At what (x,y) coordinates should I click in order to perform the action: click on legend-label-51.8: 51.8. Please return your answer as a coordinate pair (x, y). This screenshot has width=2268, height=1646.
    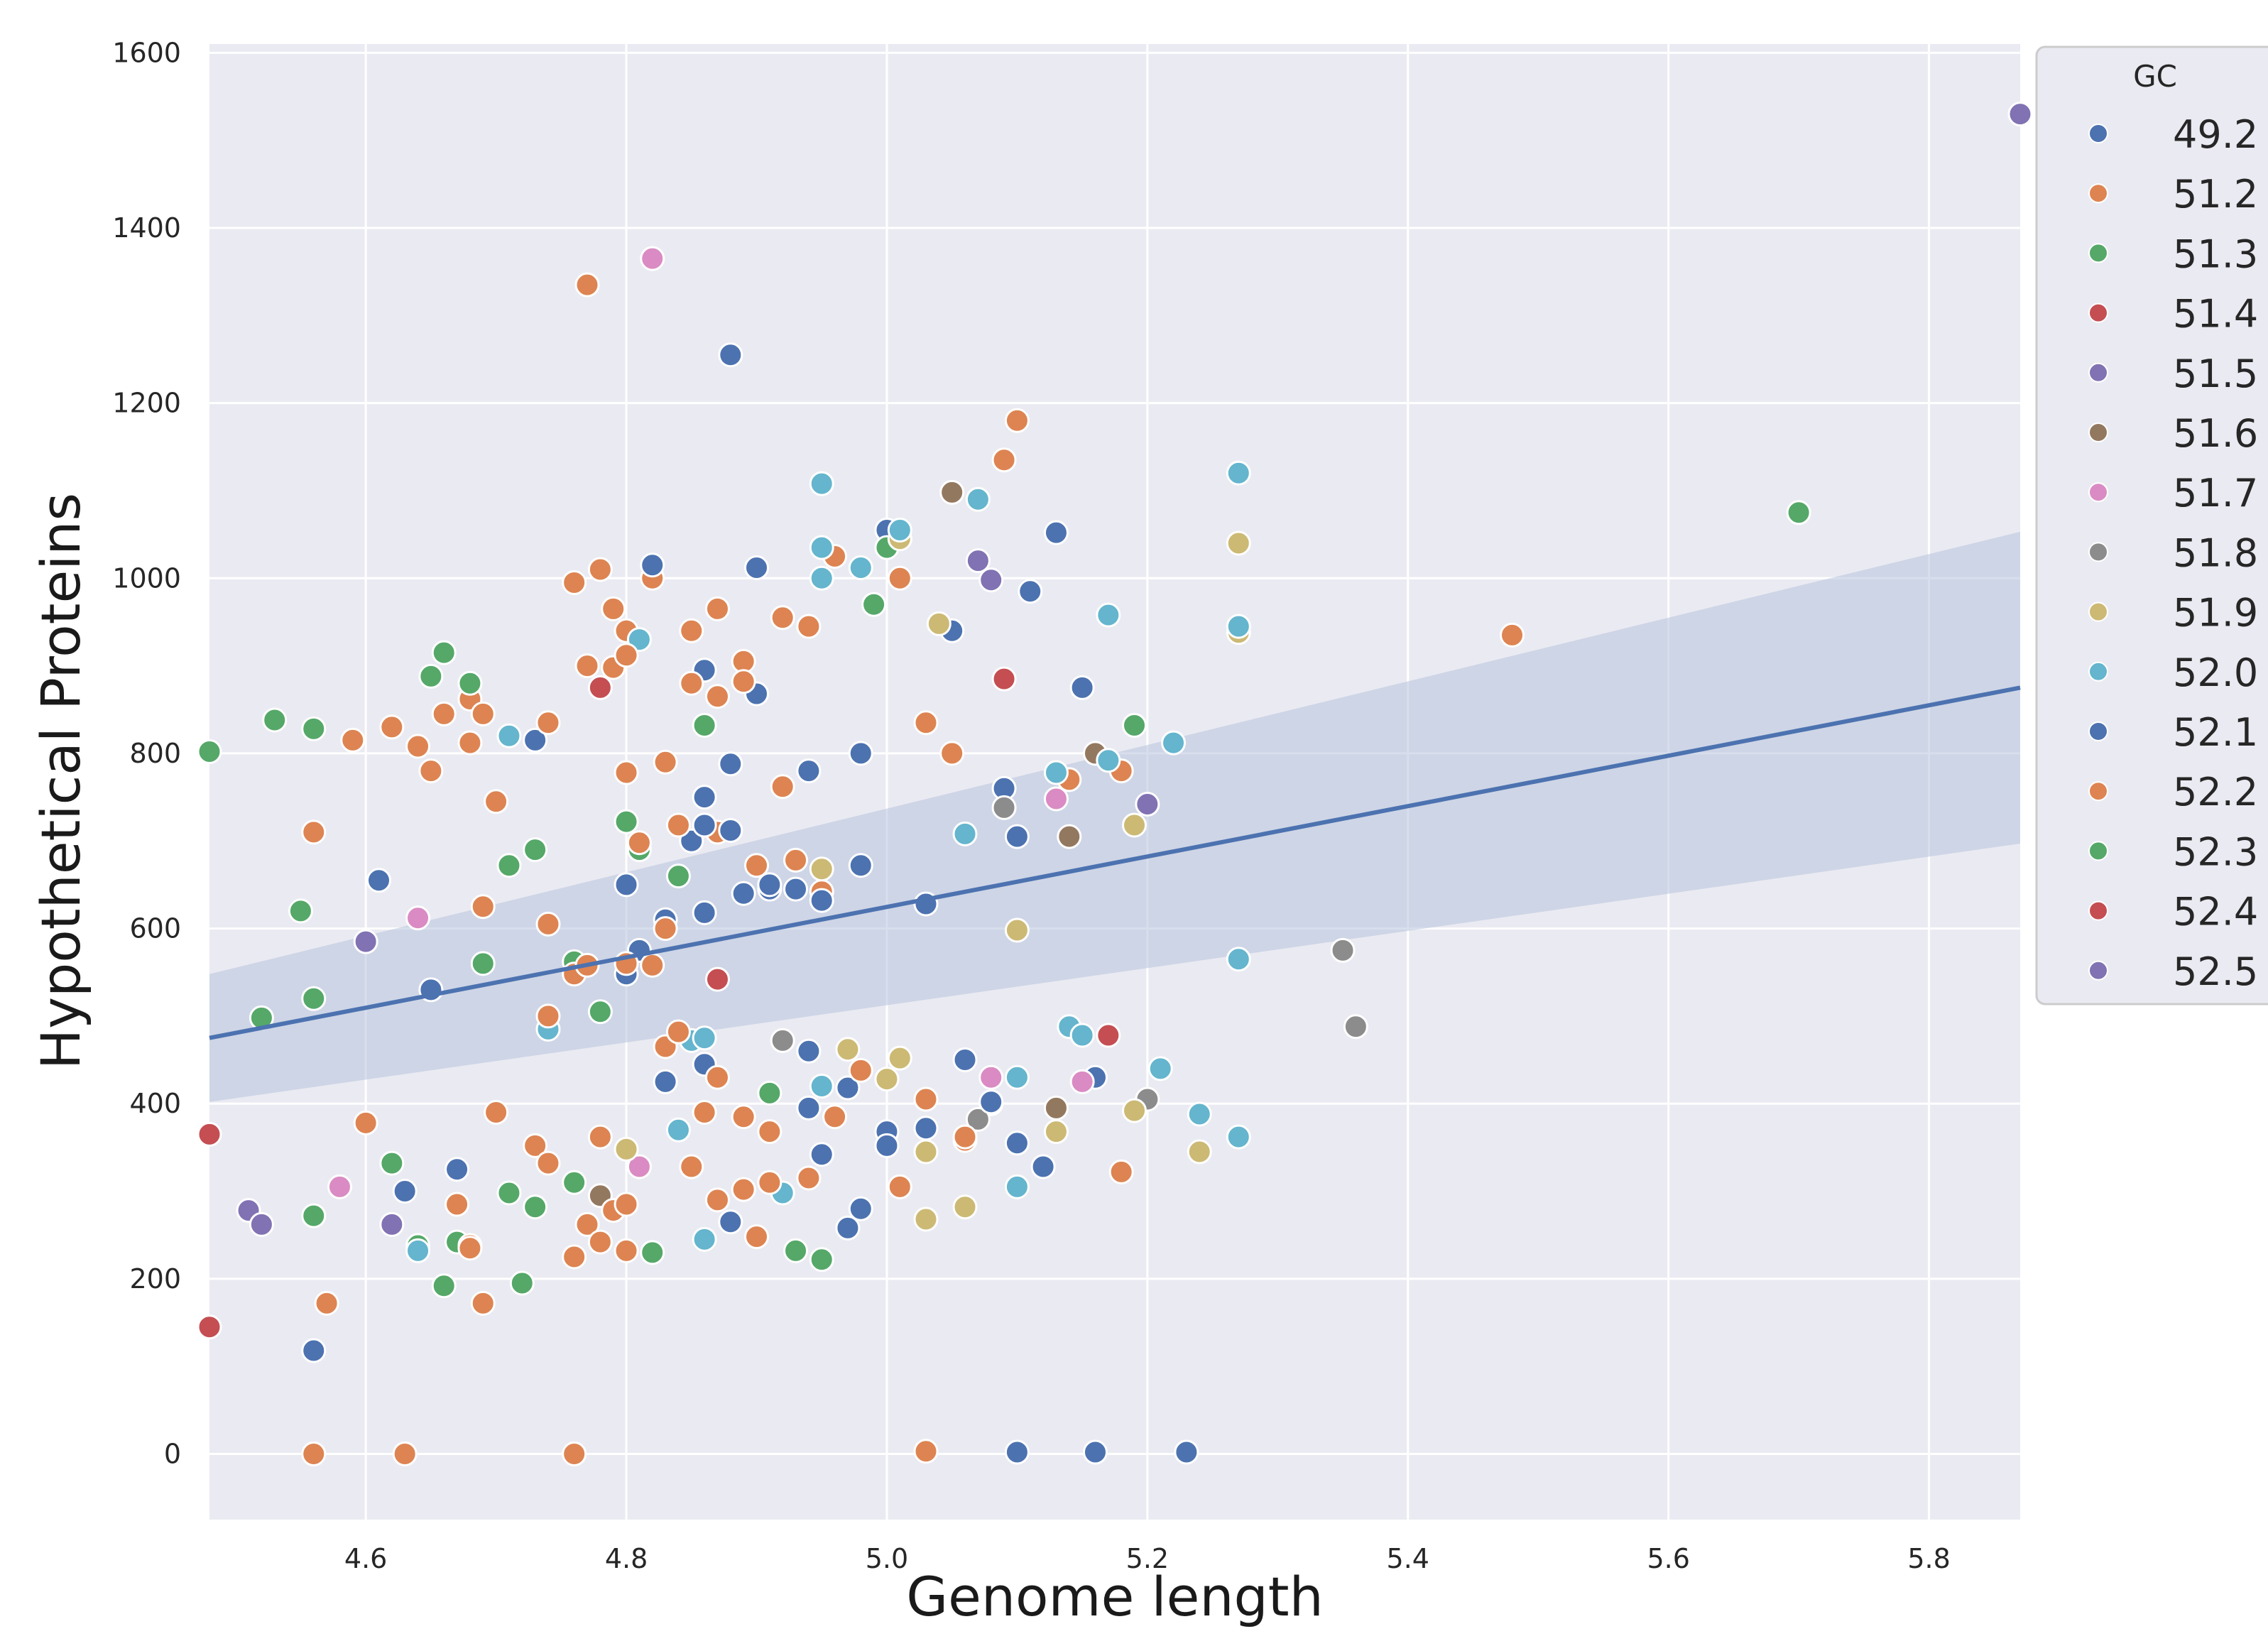
    Looking at the image, I should click on (2215, 552).